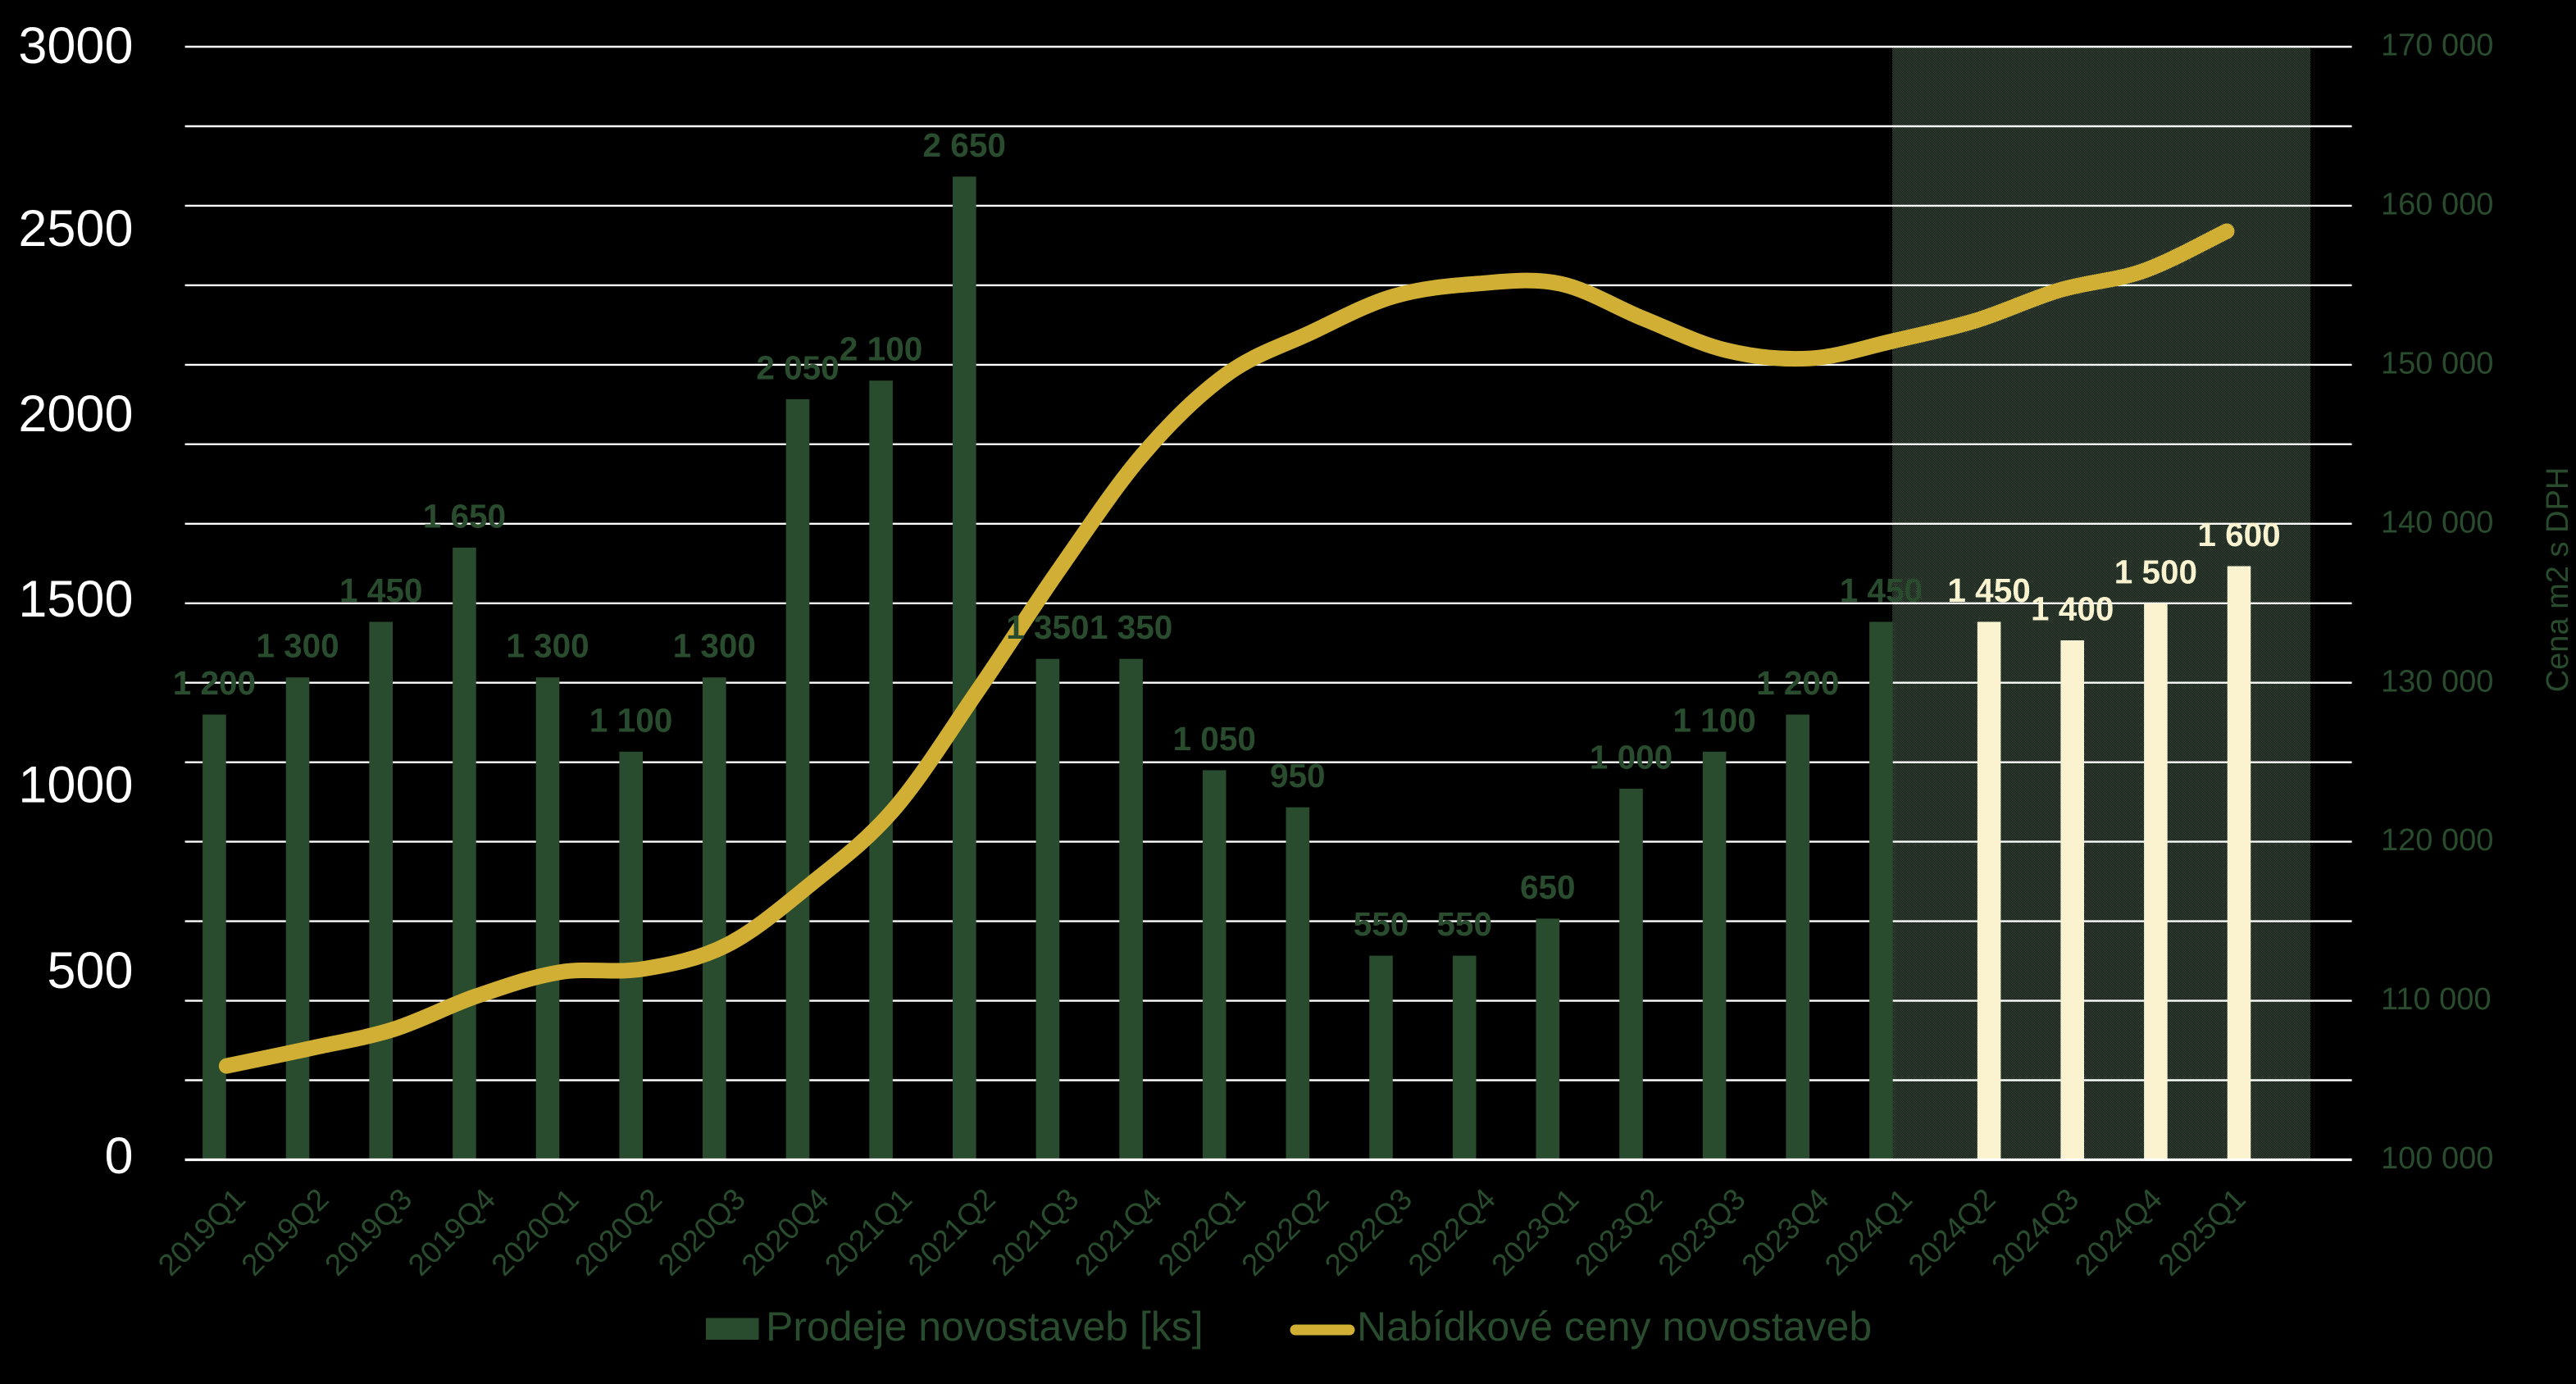 This screenshot has height=1384, width=2576. I want to click on svg-text: 1 650, so click(465, 516).